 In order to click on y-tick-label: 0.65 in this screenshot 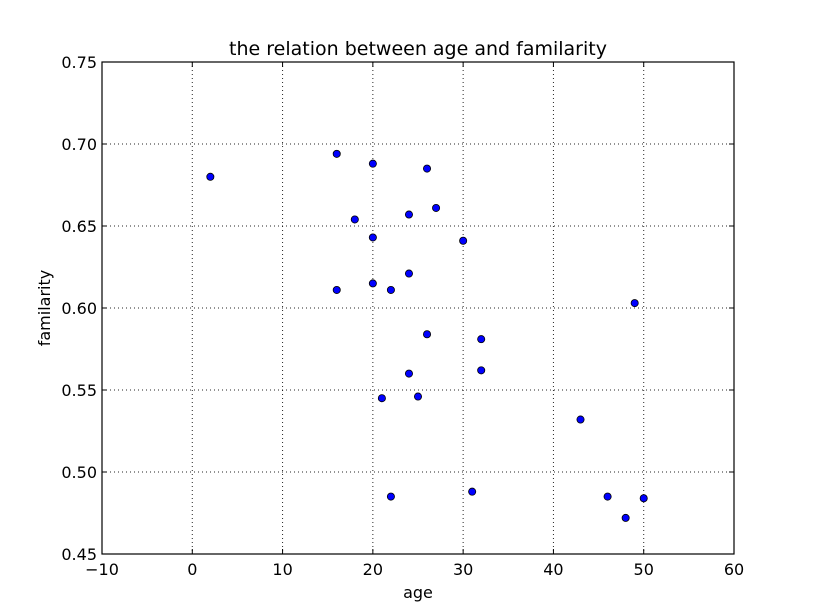, I will do `click(79, 226)`.